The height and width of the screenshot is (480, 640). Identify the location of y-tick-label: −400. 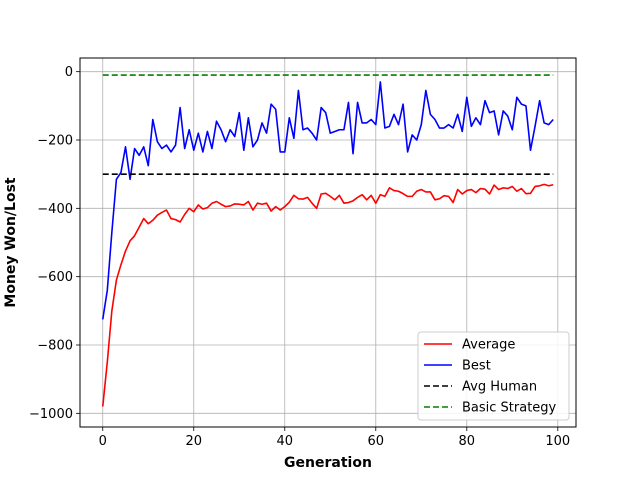
(55, 209).